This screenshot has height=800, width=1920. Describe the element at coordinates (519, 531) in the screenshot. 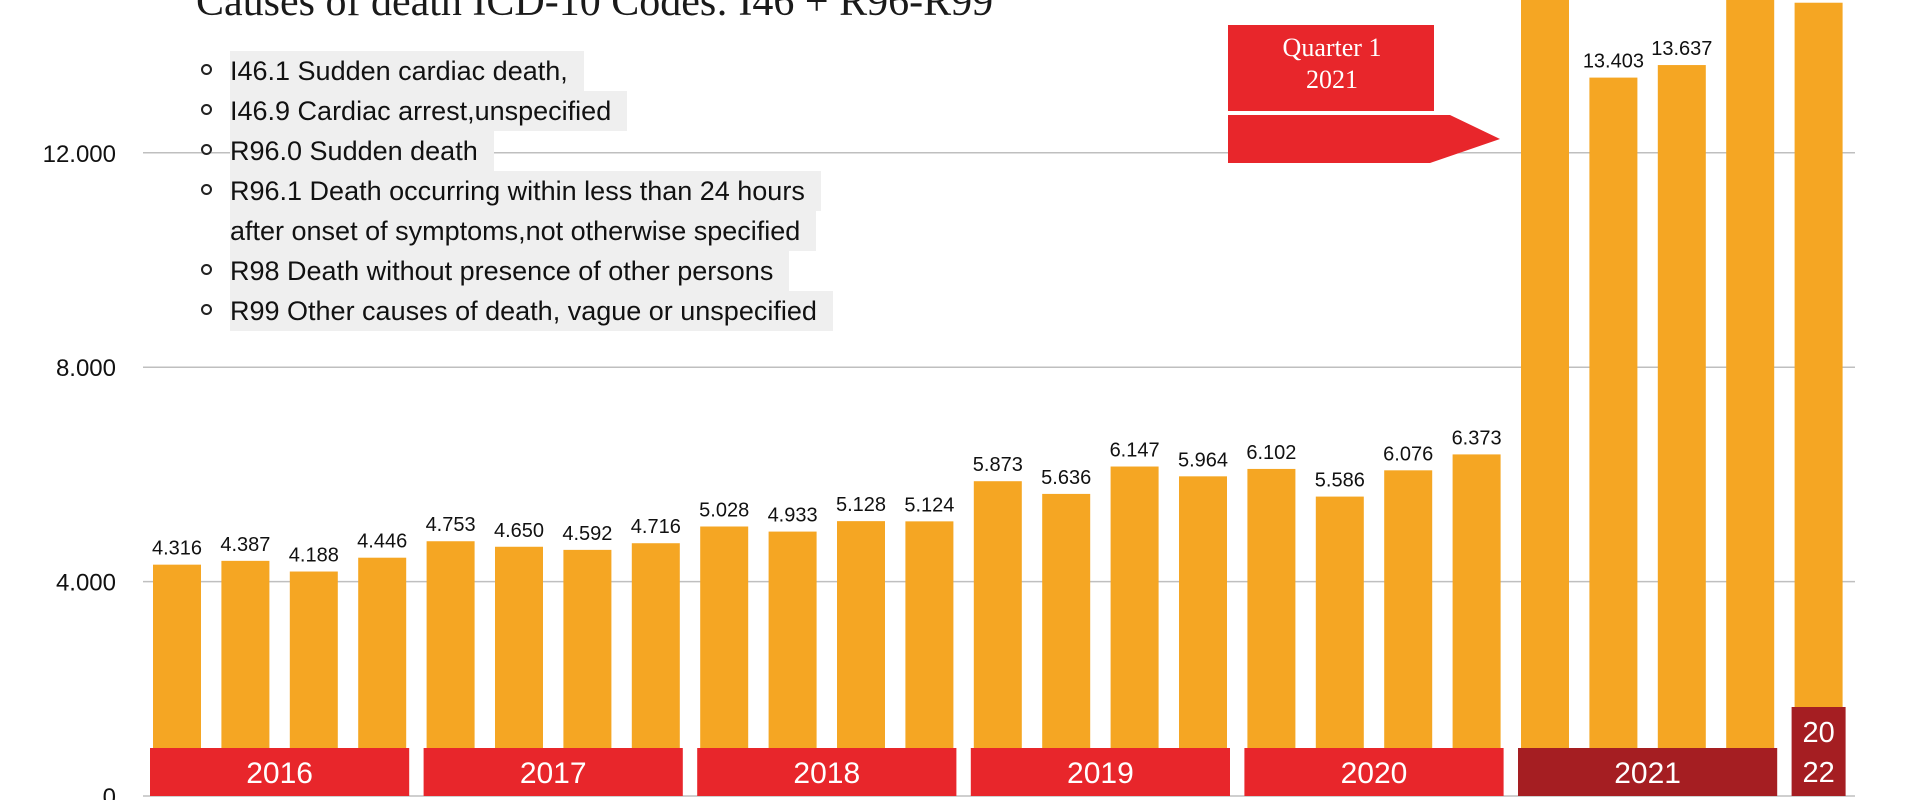

I see `value-label: 4.650` at that location.